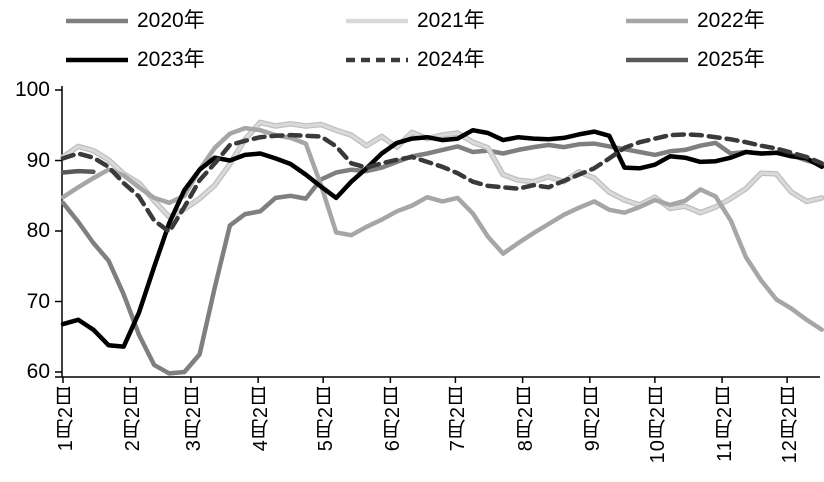 This screenshot has width=824, height=482. I want to click on x-tick-label: 6月2日, so click(393, 418).